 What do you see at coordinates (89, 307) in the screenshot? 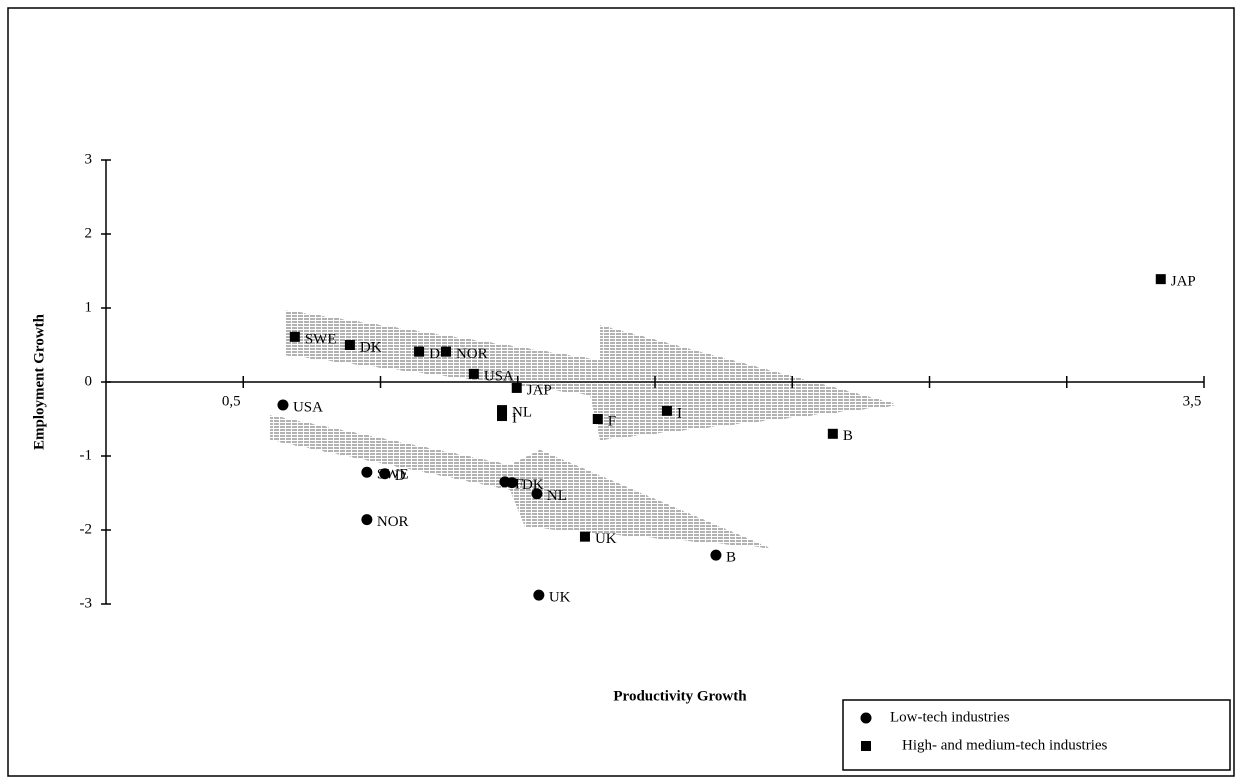
I see `y-tick-label: 1` at bounding box center [89, 307].